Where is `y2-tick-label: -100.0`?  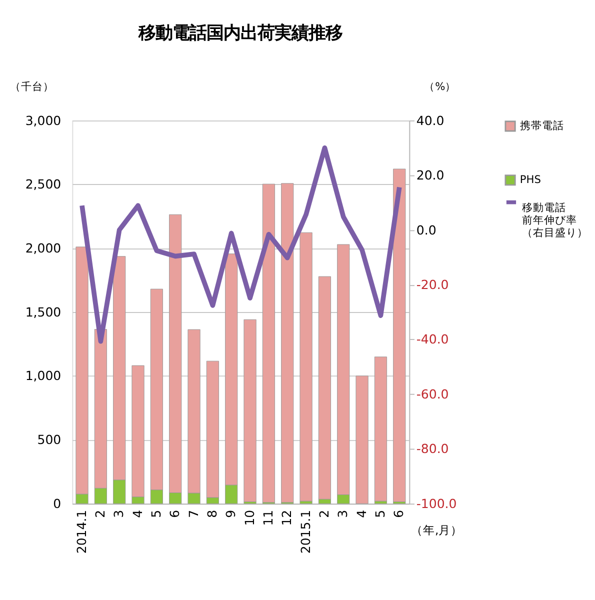 y2-tick-label: -100.0 is located at coordinates (436, 503).